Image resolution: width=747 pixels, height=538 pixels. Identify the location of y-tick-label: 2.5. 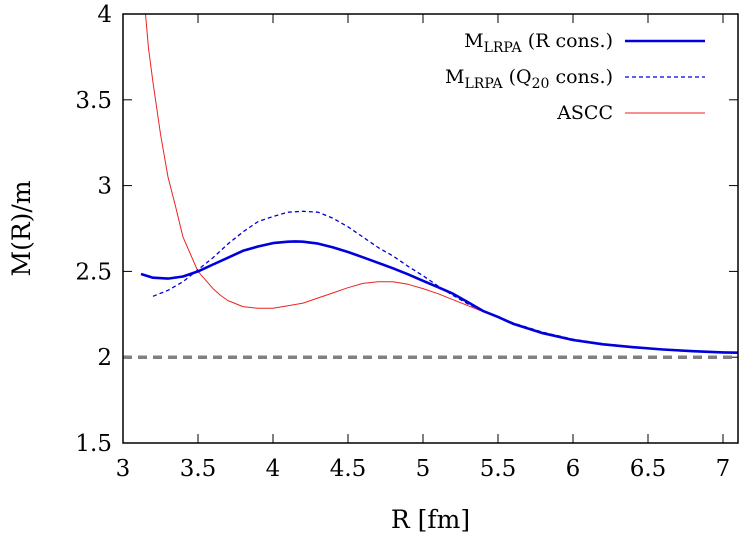
(93, 272).